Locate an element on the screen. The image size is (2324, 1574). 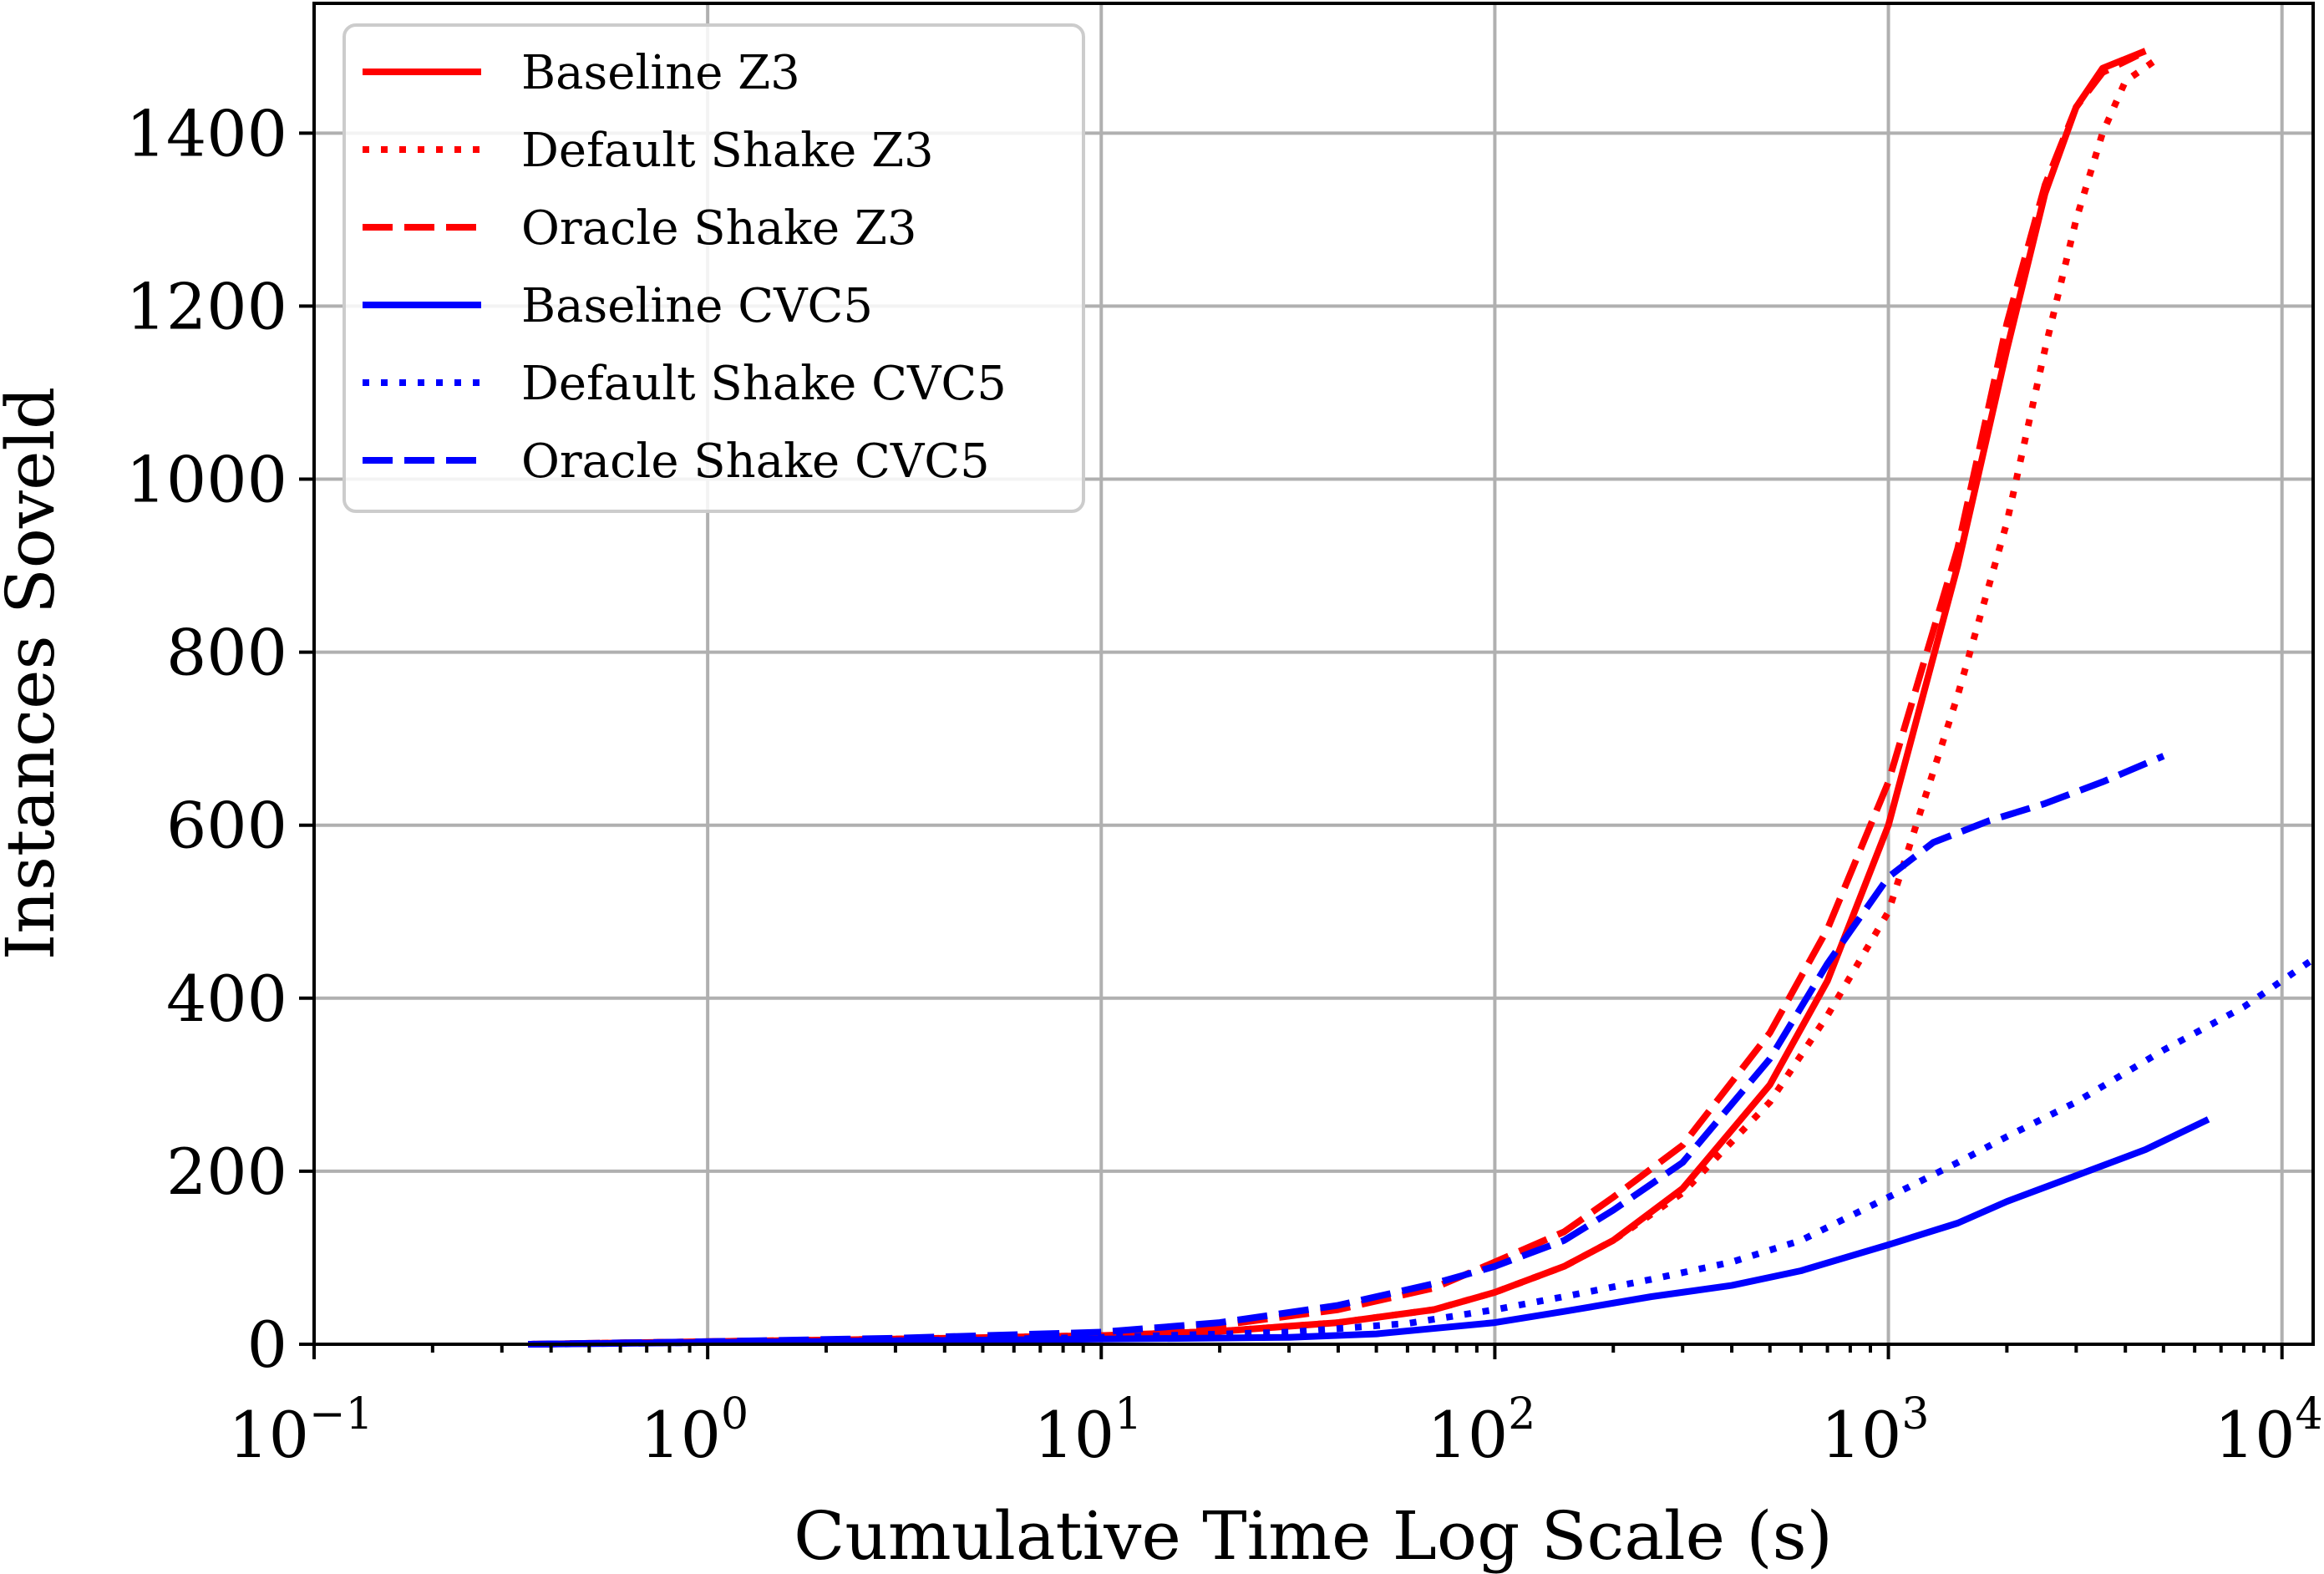
y-tick-label: 1000 is located at coordinates (206, 480).